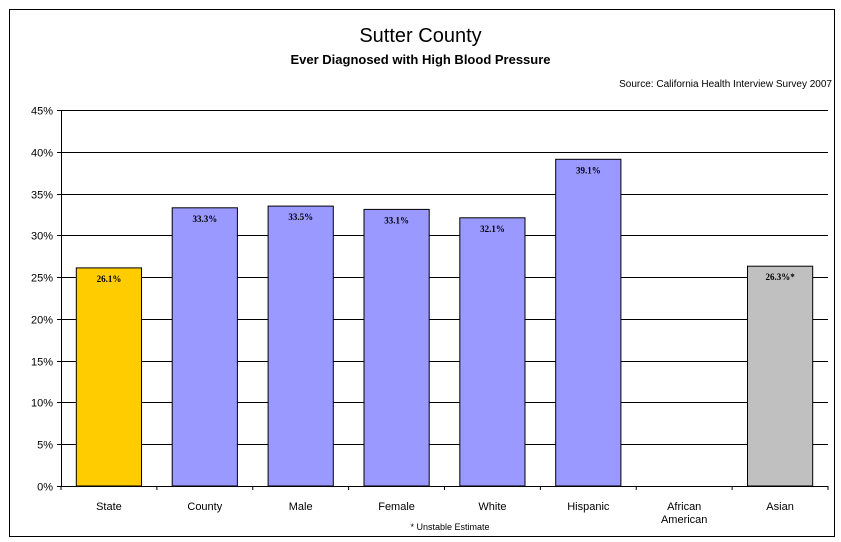 The height and width of the screenshot is (542, 841). What do you see at coordinates (396, 220) in the screenshot?
I see `data-label: 33.1%` at bounding box center [396, 220].